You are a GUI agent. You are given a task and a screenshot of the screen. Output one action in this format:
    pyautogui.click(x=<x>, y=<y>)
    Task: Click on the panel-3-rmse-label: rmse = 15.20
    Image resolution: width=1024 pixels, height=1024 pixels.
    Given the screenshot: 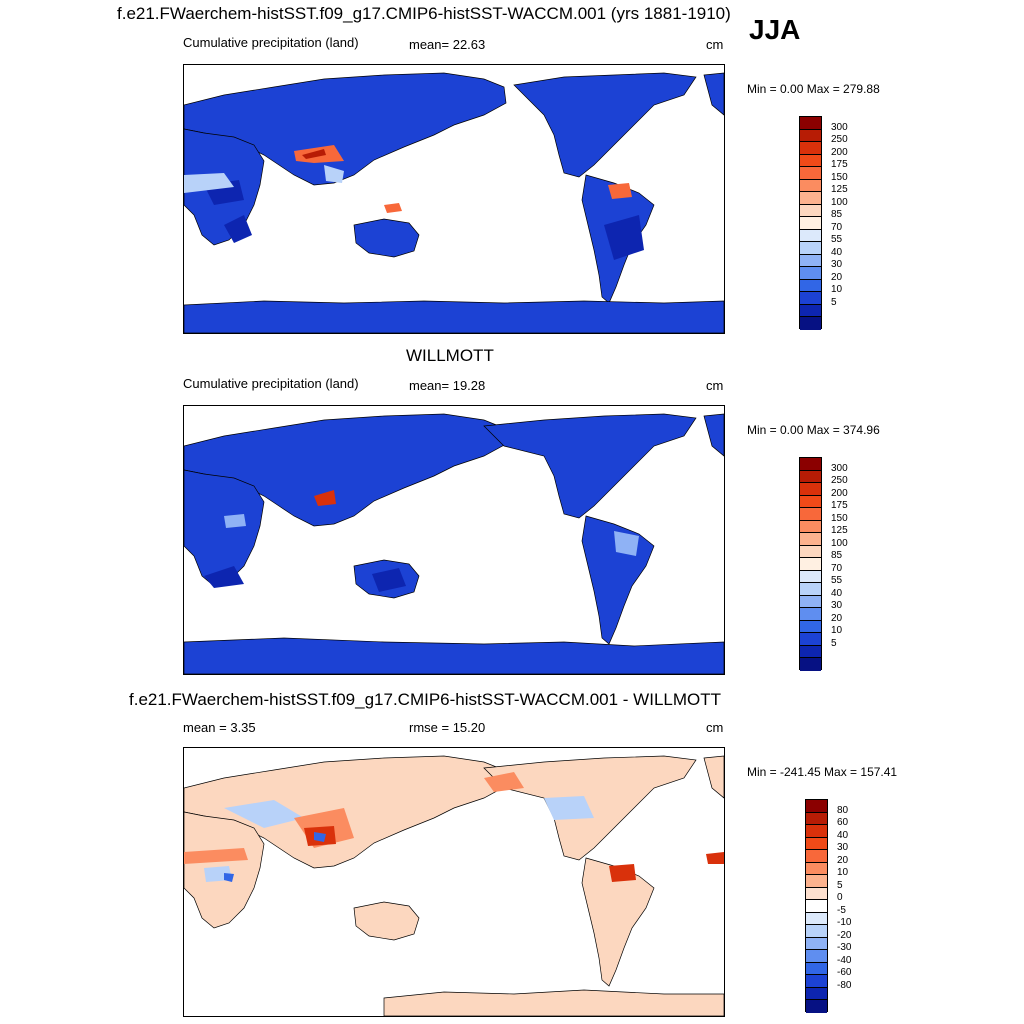 What is the action you would take?
    pyautogui.click(x=447, y=727)
    